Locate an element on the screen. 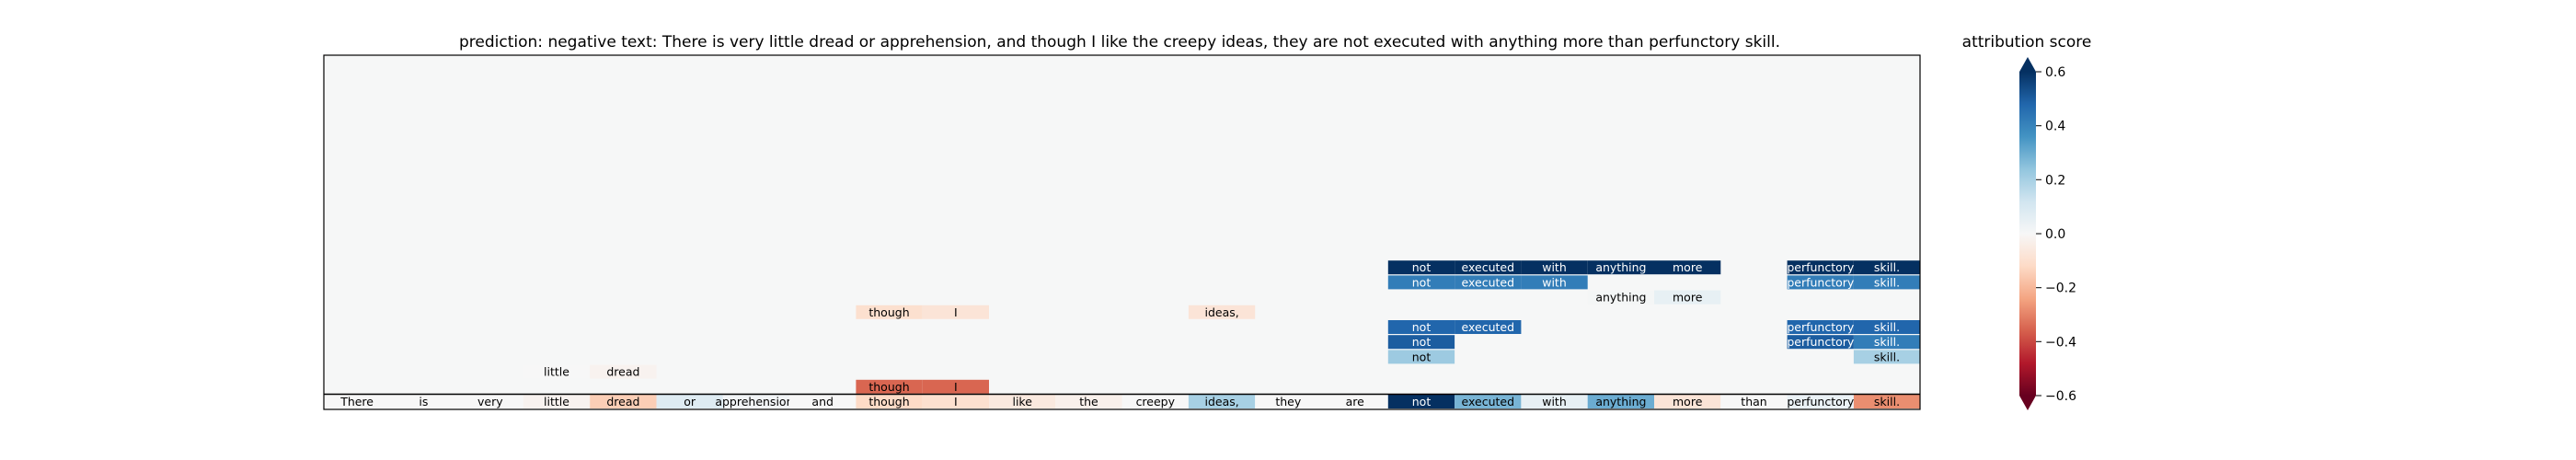  base-token-label: little is located at coordinates (556, 401).